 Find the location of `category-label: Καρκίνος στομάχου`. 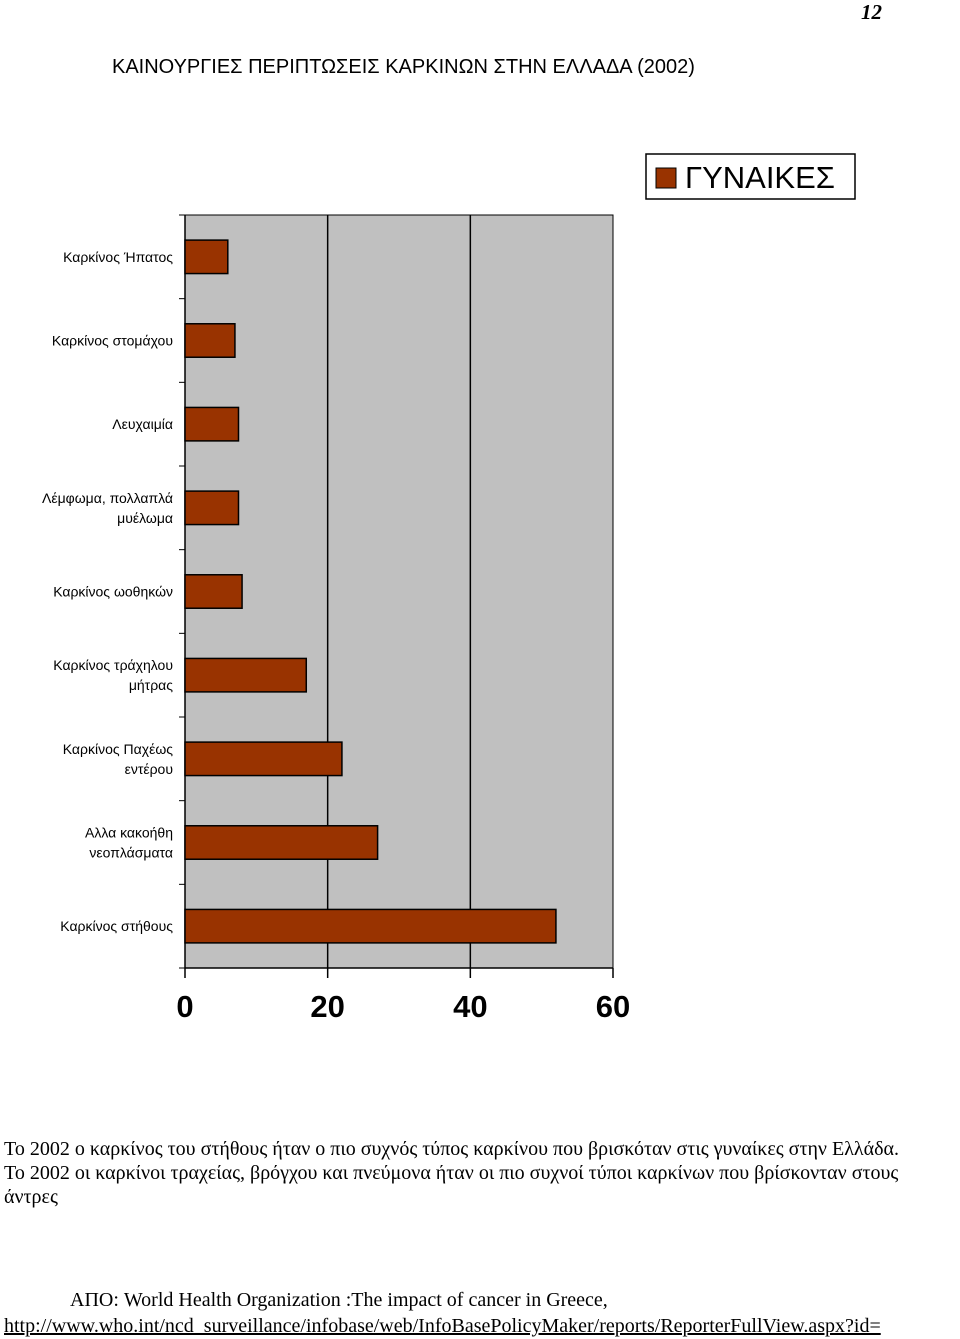

category-label: Καρκίνος στομάχου is located at coordinates (112, 341).